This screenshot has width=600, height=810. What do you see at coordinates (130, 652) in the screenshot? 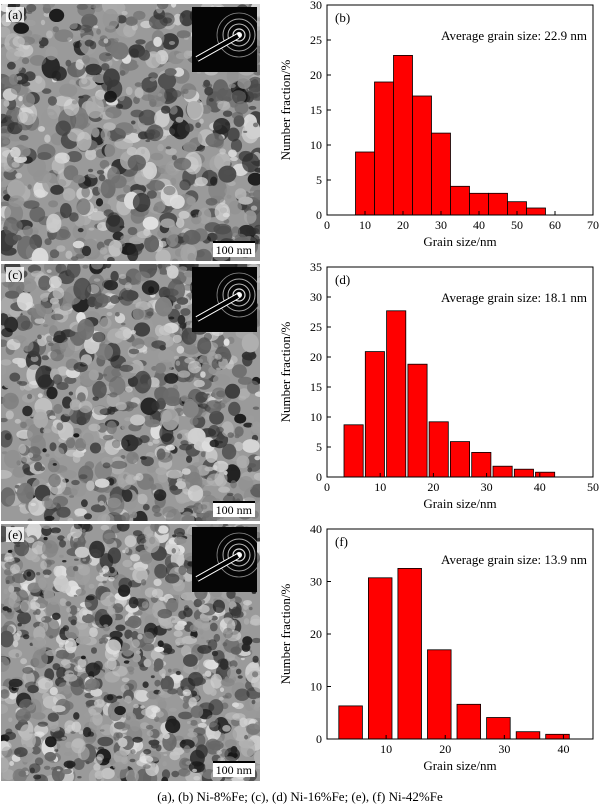
I see `tem-image-e: (e) 100 nm` at bounding box center [130, 652].